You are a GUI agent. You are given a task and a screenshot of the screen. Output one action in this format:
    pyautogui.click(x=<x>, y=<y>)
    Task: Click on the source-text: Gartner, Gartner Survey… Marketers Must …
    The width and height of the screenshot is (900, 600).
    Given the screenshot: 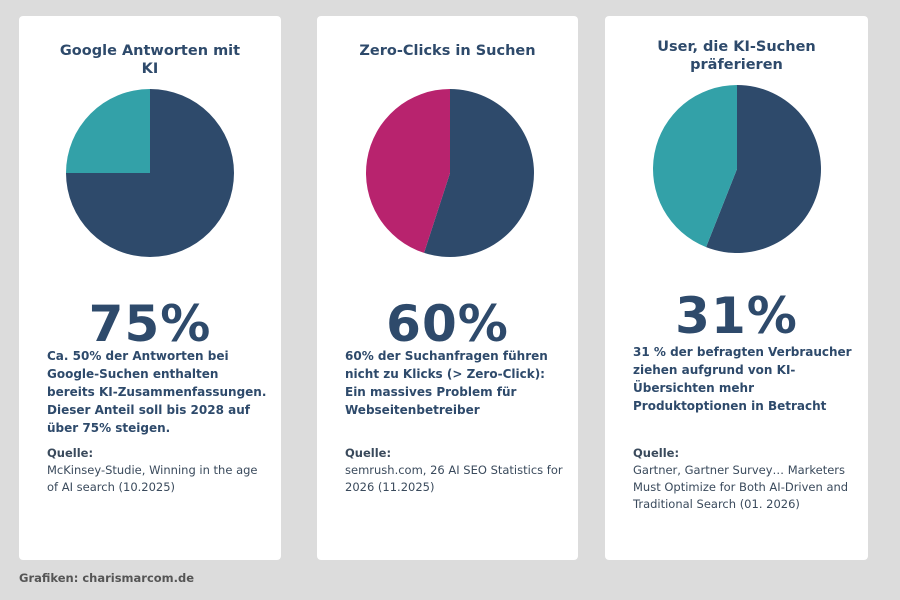 What is the action you would take?
    pyautogui.click(x=741, y=487)
    